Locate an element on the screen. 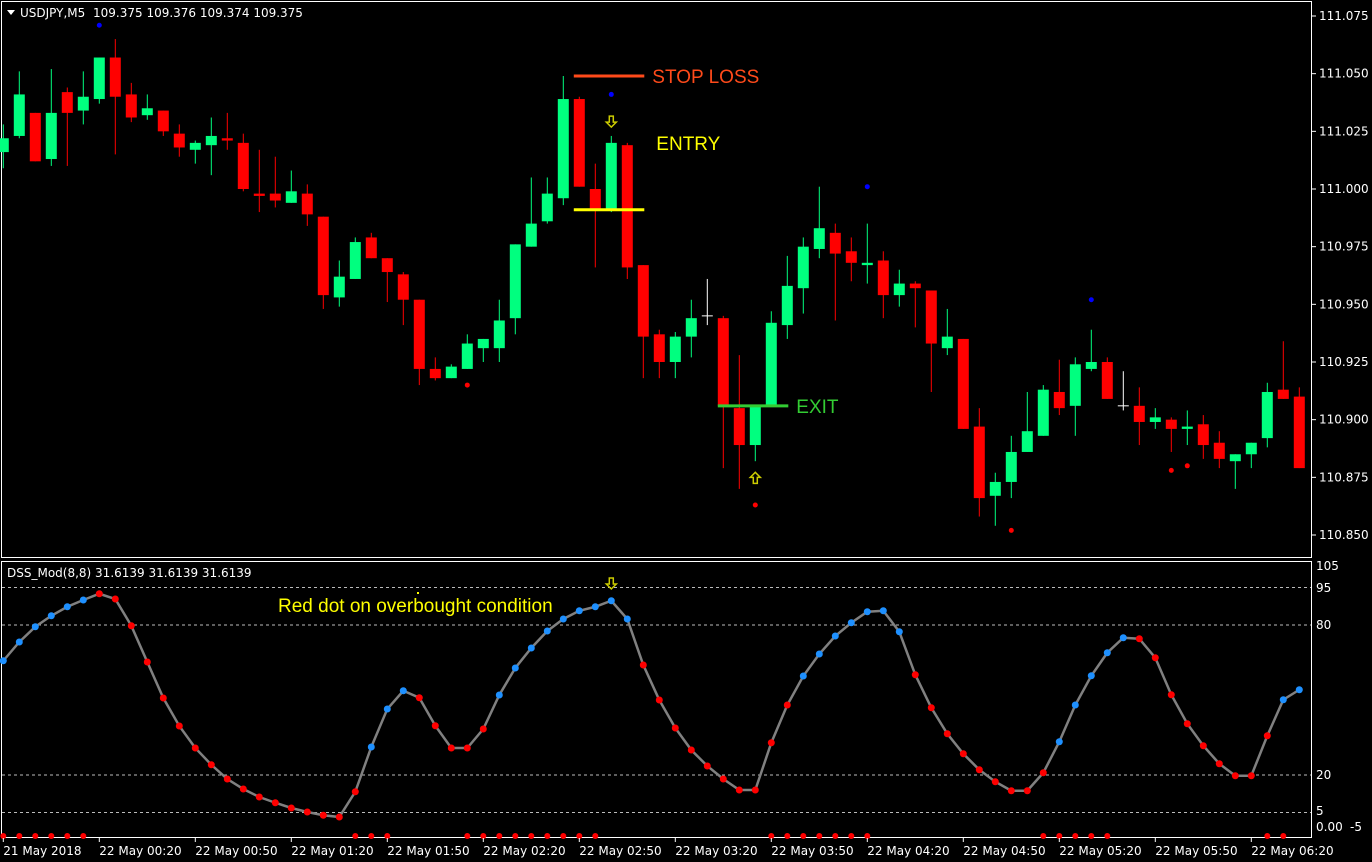  time-axis-label: 22 May 03:20 is located at coordinates (716, 851).